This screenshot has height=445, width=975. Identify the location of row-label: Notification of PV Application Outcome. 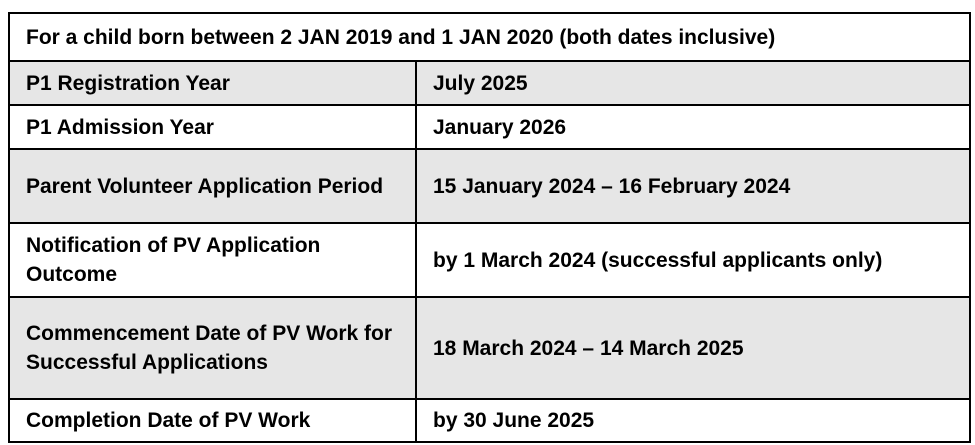
(212, 260).